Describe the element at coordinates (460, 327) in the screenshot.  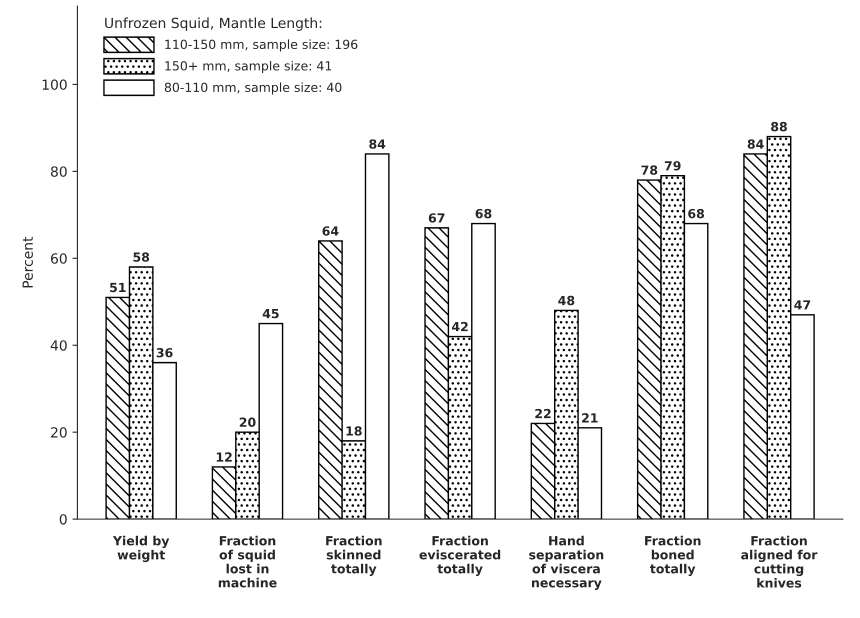
I see `data-label: 42` at that location.